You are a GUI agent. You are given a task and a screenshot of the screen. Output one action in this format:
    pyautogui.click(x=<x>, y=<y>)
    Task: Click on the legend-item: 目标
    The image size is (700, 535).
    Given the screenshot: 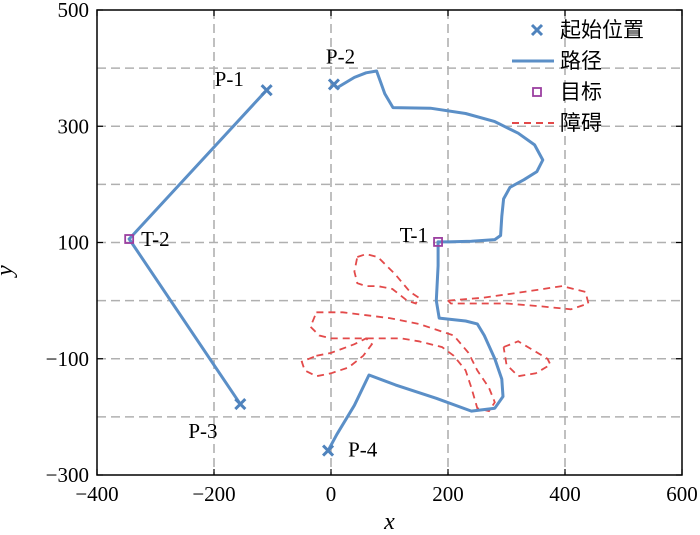 What is the action you would take?
    pyautogui.click(x=567, y=92)
    